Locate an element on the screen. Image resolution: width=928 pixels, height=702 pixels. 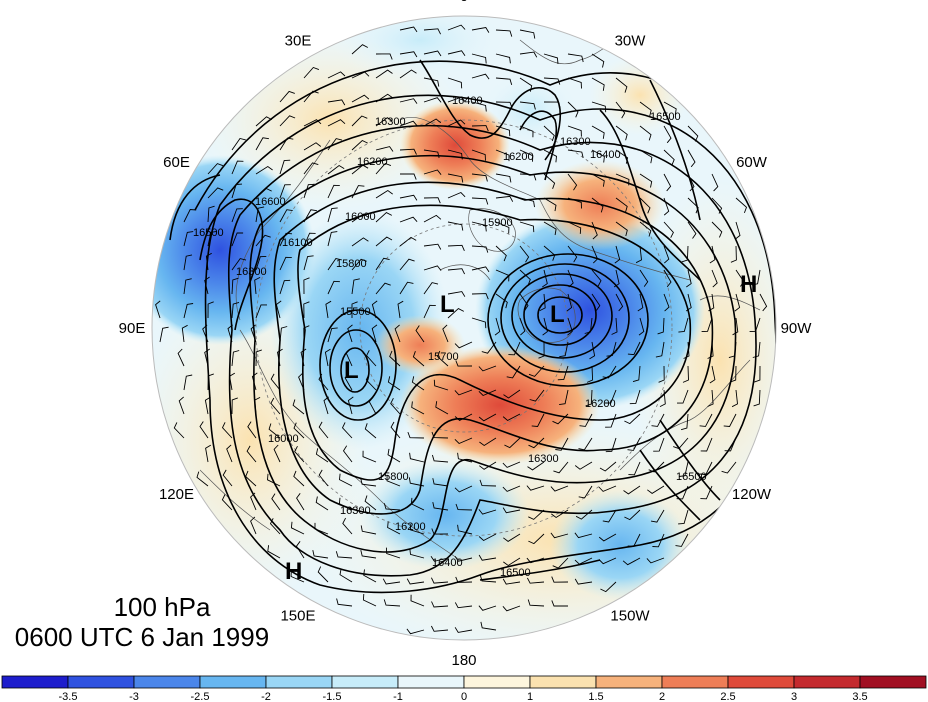
contour-label: 16500 is located at coordinates (208, 233).